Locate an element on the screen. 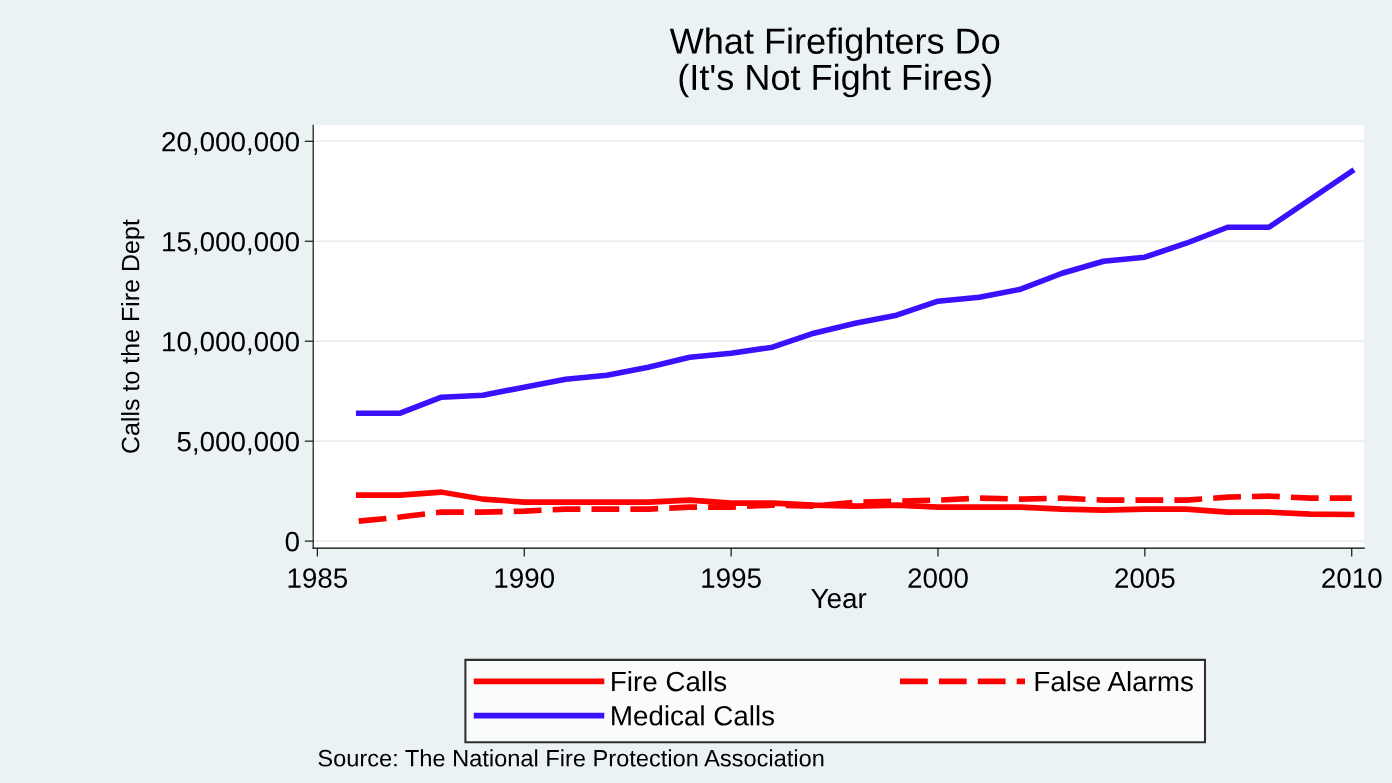 Image resolution: width=1392 pixels, height=783 pixels. legend-label: Medical Calls is located at coordinates (693, 715).